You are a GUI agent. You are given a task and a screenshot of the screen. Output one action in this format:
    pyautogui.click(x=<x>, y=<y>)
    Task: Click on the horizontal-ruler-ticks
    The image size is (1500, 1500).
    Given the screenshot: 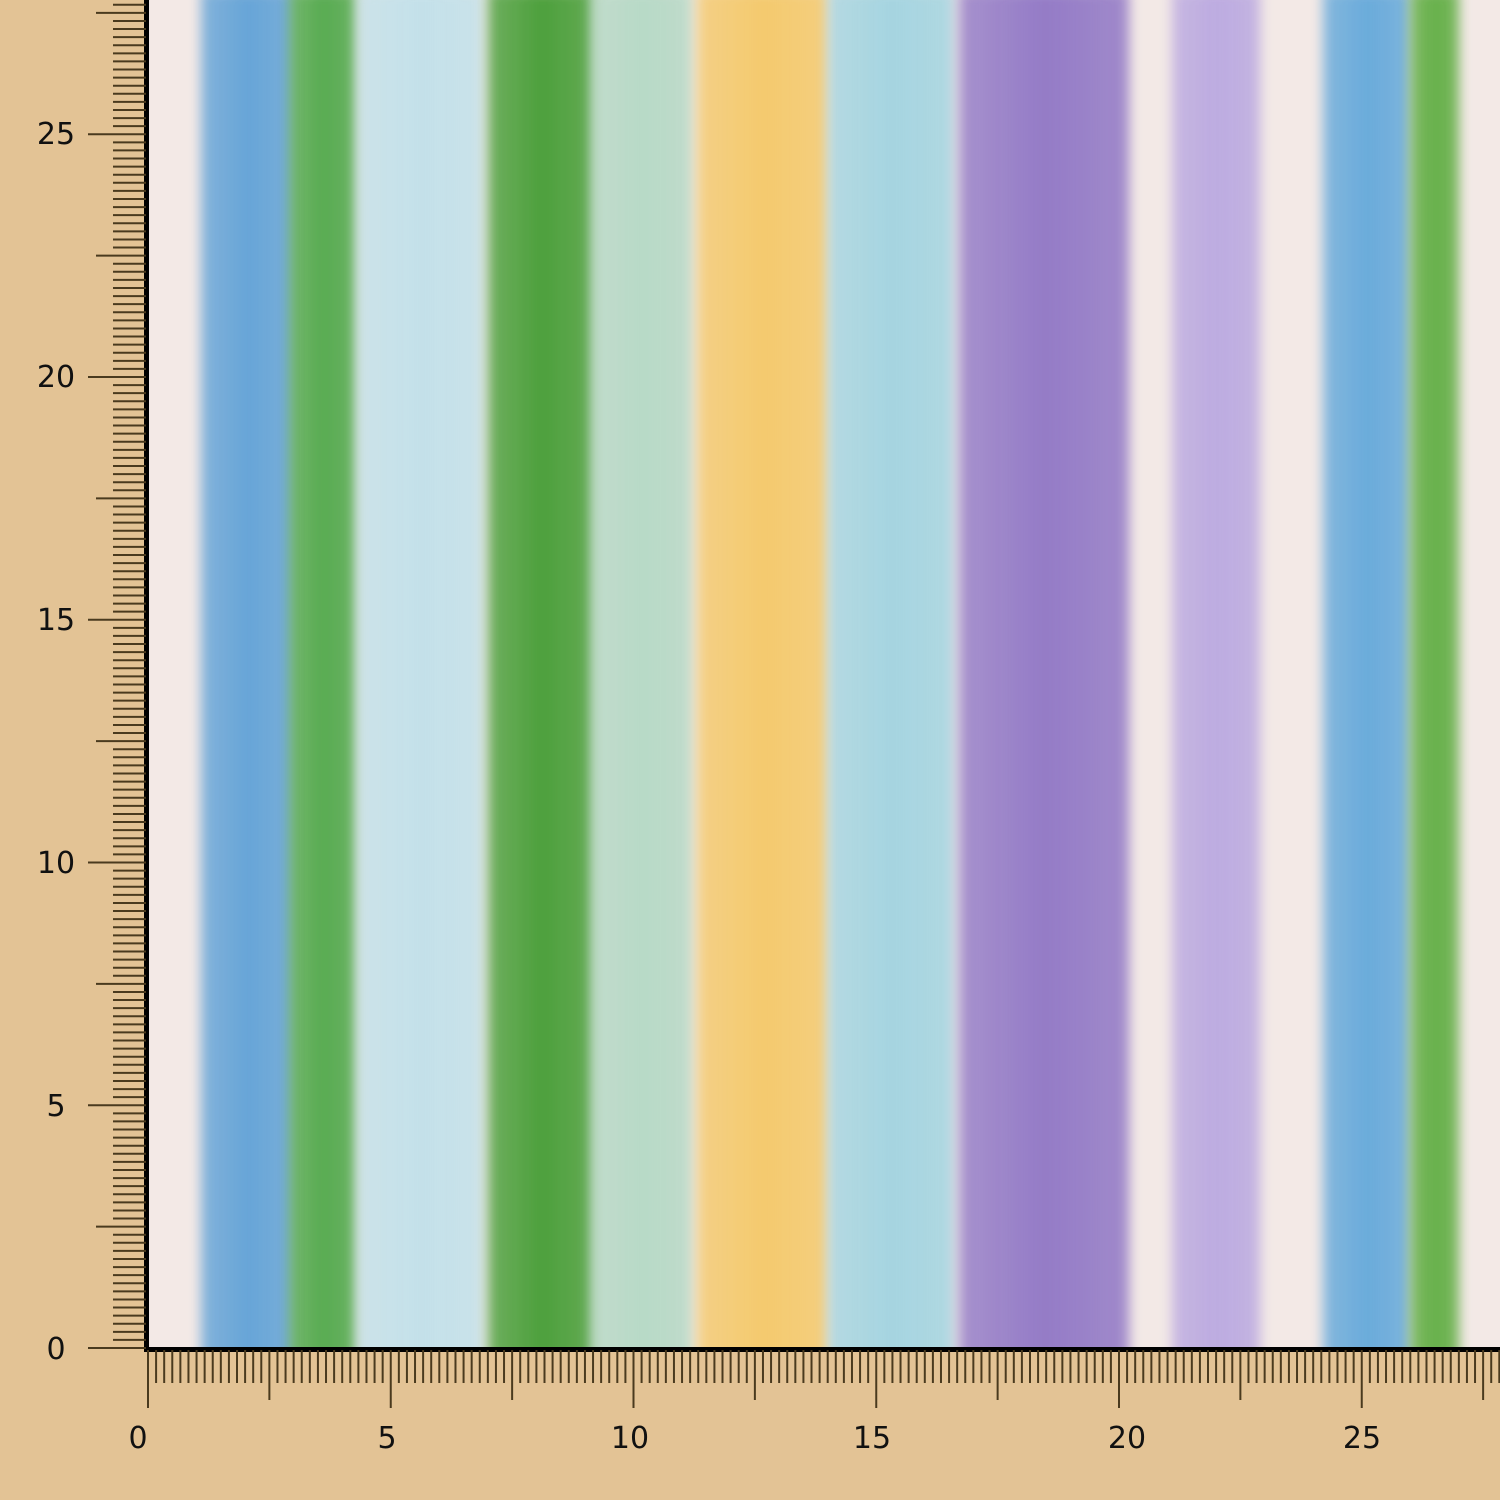 What is the action you would take?
    pyautogui.click(x=823, y=1379)
    